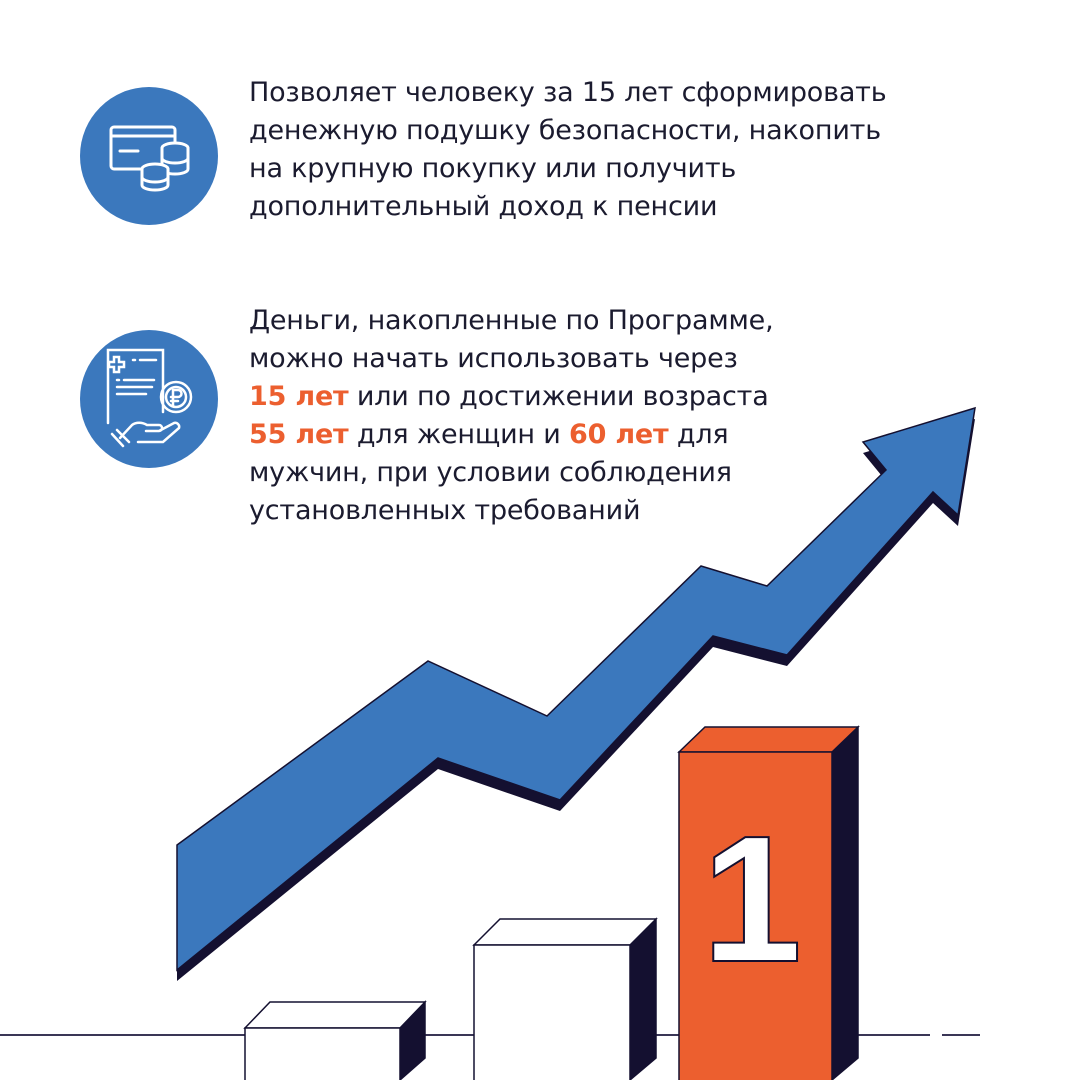  I want to click on text-line: денежную подушку безопасности, накопить, so click(565, 130).